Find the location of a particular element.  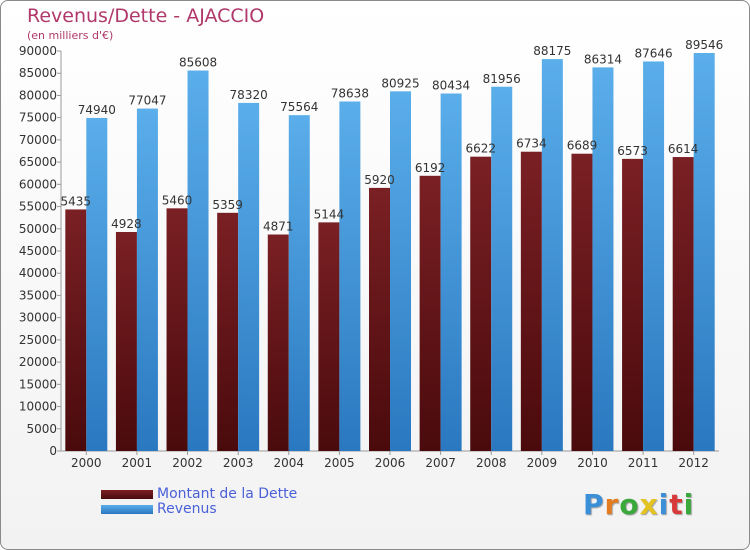

chart-subtitle: (en milliers d'€) is located at coordinates (70, 35).